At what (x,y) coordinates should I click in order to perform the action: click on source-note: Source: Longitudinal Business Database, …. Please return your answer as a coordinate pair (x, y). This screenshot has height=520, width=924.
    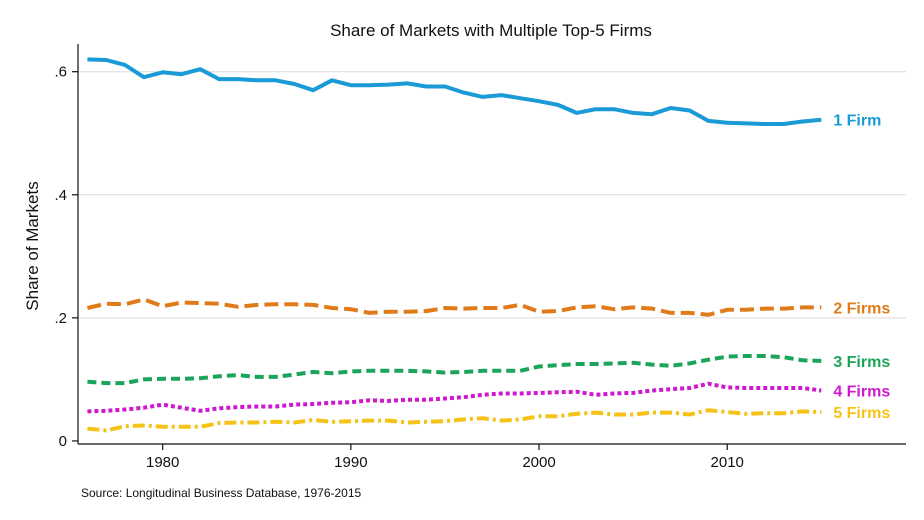
    Looking at the image, I should click on (221, 493).